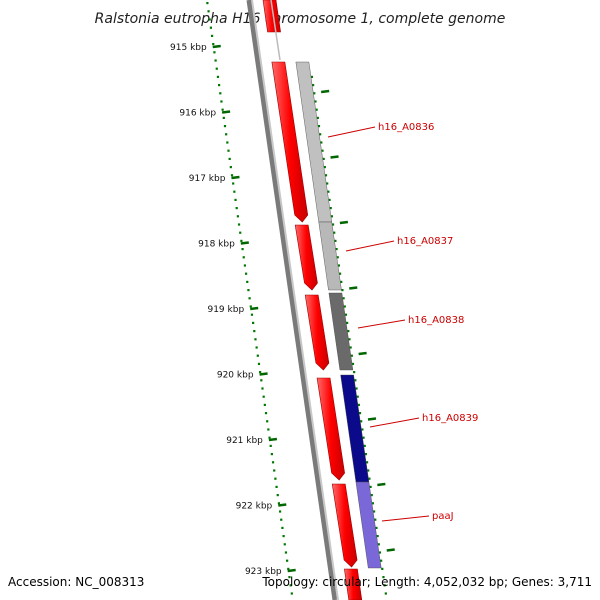 This screenshot has height=600, width=600. Describe the element at coordinates (443, 516) in the screenshot. I see `gene-label: paaJ` at that location.